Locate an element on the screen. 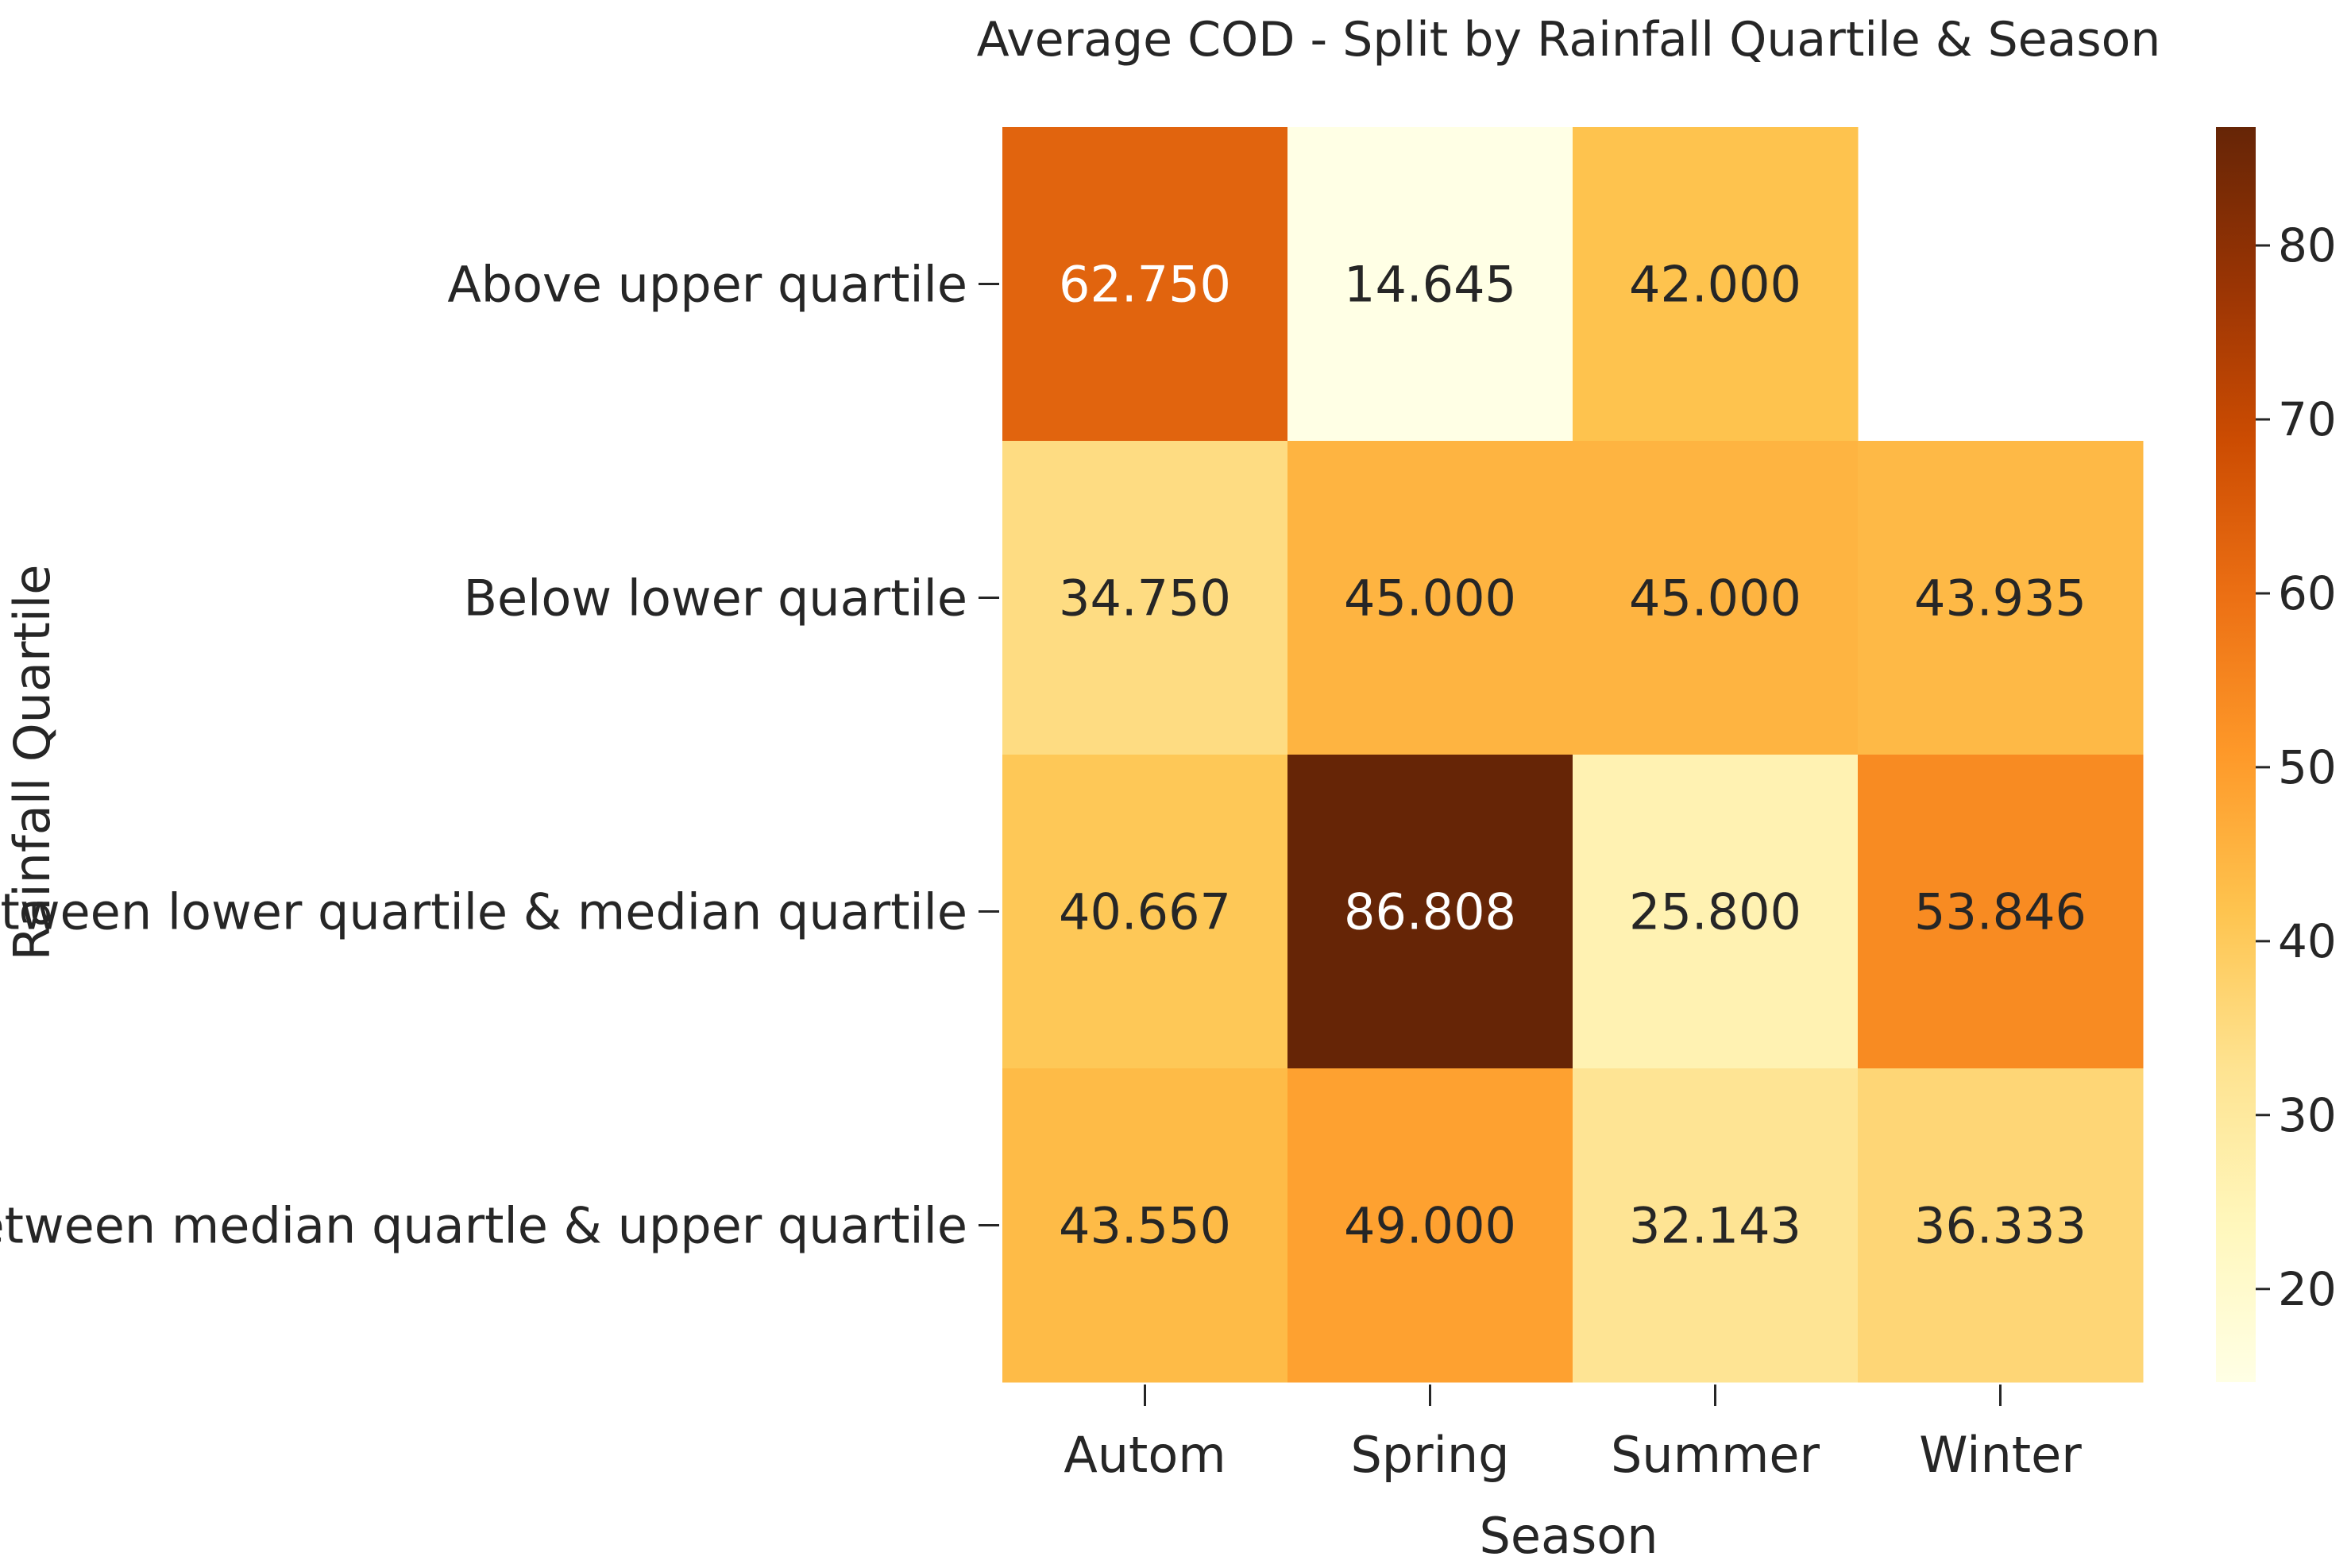 The width and height of the screenshot is (2351, 1568). cell-value-label: 25.800 is located at coordinates (1715, 912).